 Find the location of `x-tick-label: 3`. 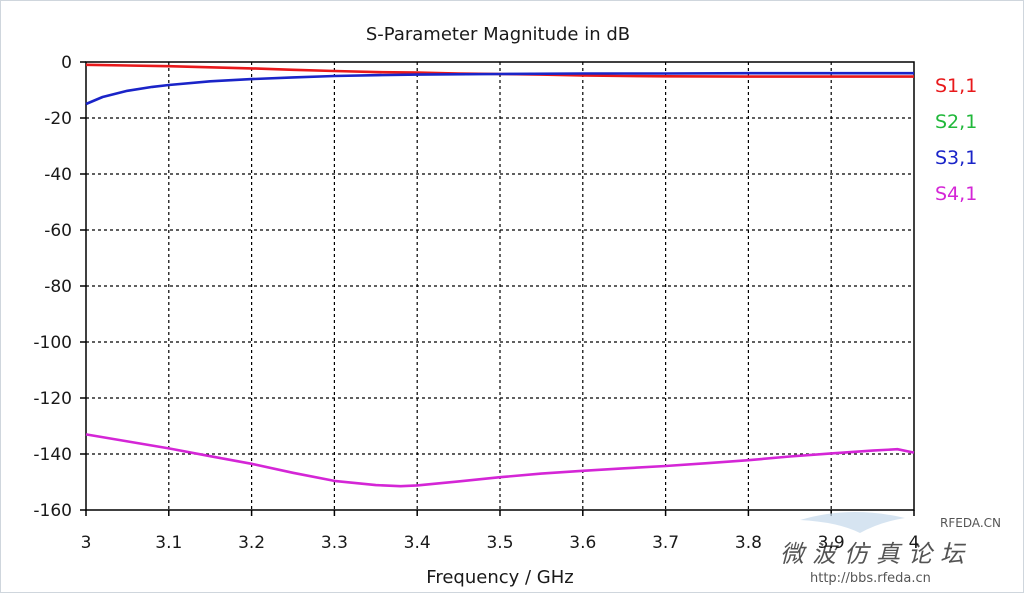

x-tick-label: 3 is located at coordinates (86, 543).